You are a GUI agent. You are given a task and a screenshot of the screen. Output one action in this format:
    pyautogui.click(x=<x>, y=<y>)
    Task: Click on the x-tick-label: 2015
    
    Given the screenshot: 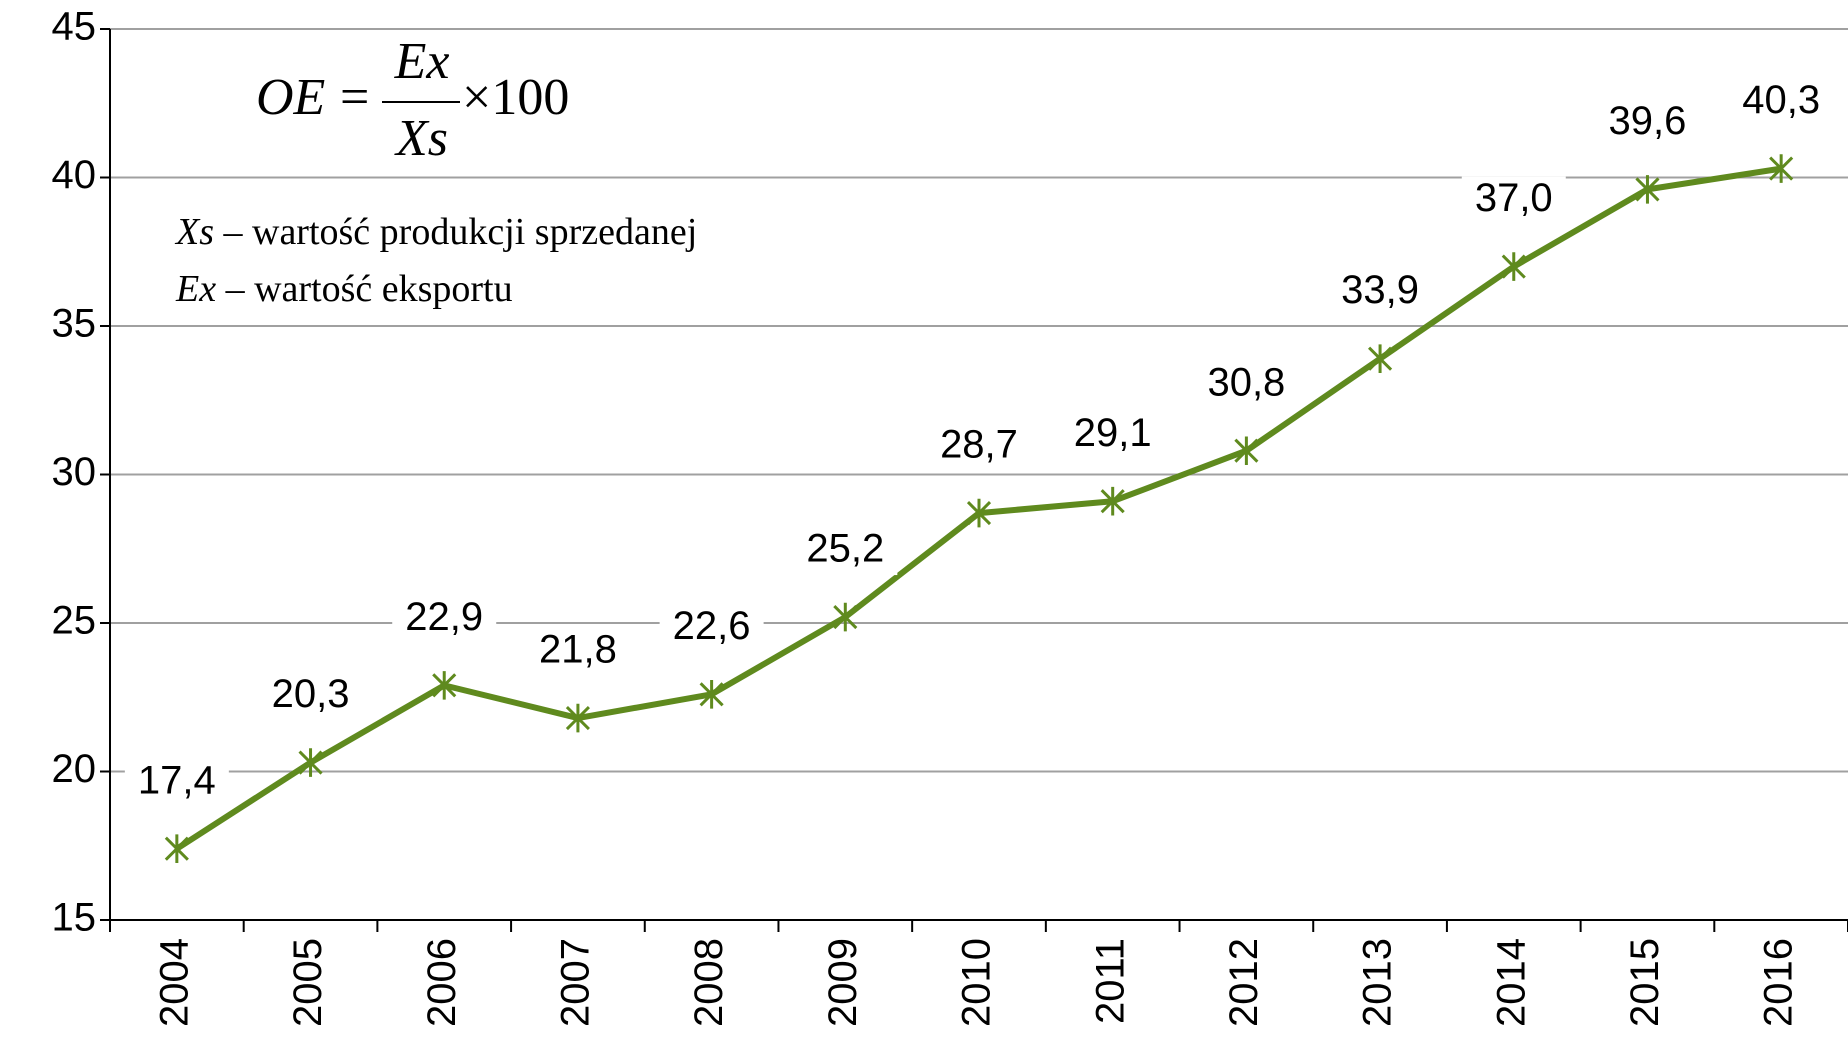 What is the action you would take?
    pyautogui.click(x=1645, y=982)
    